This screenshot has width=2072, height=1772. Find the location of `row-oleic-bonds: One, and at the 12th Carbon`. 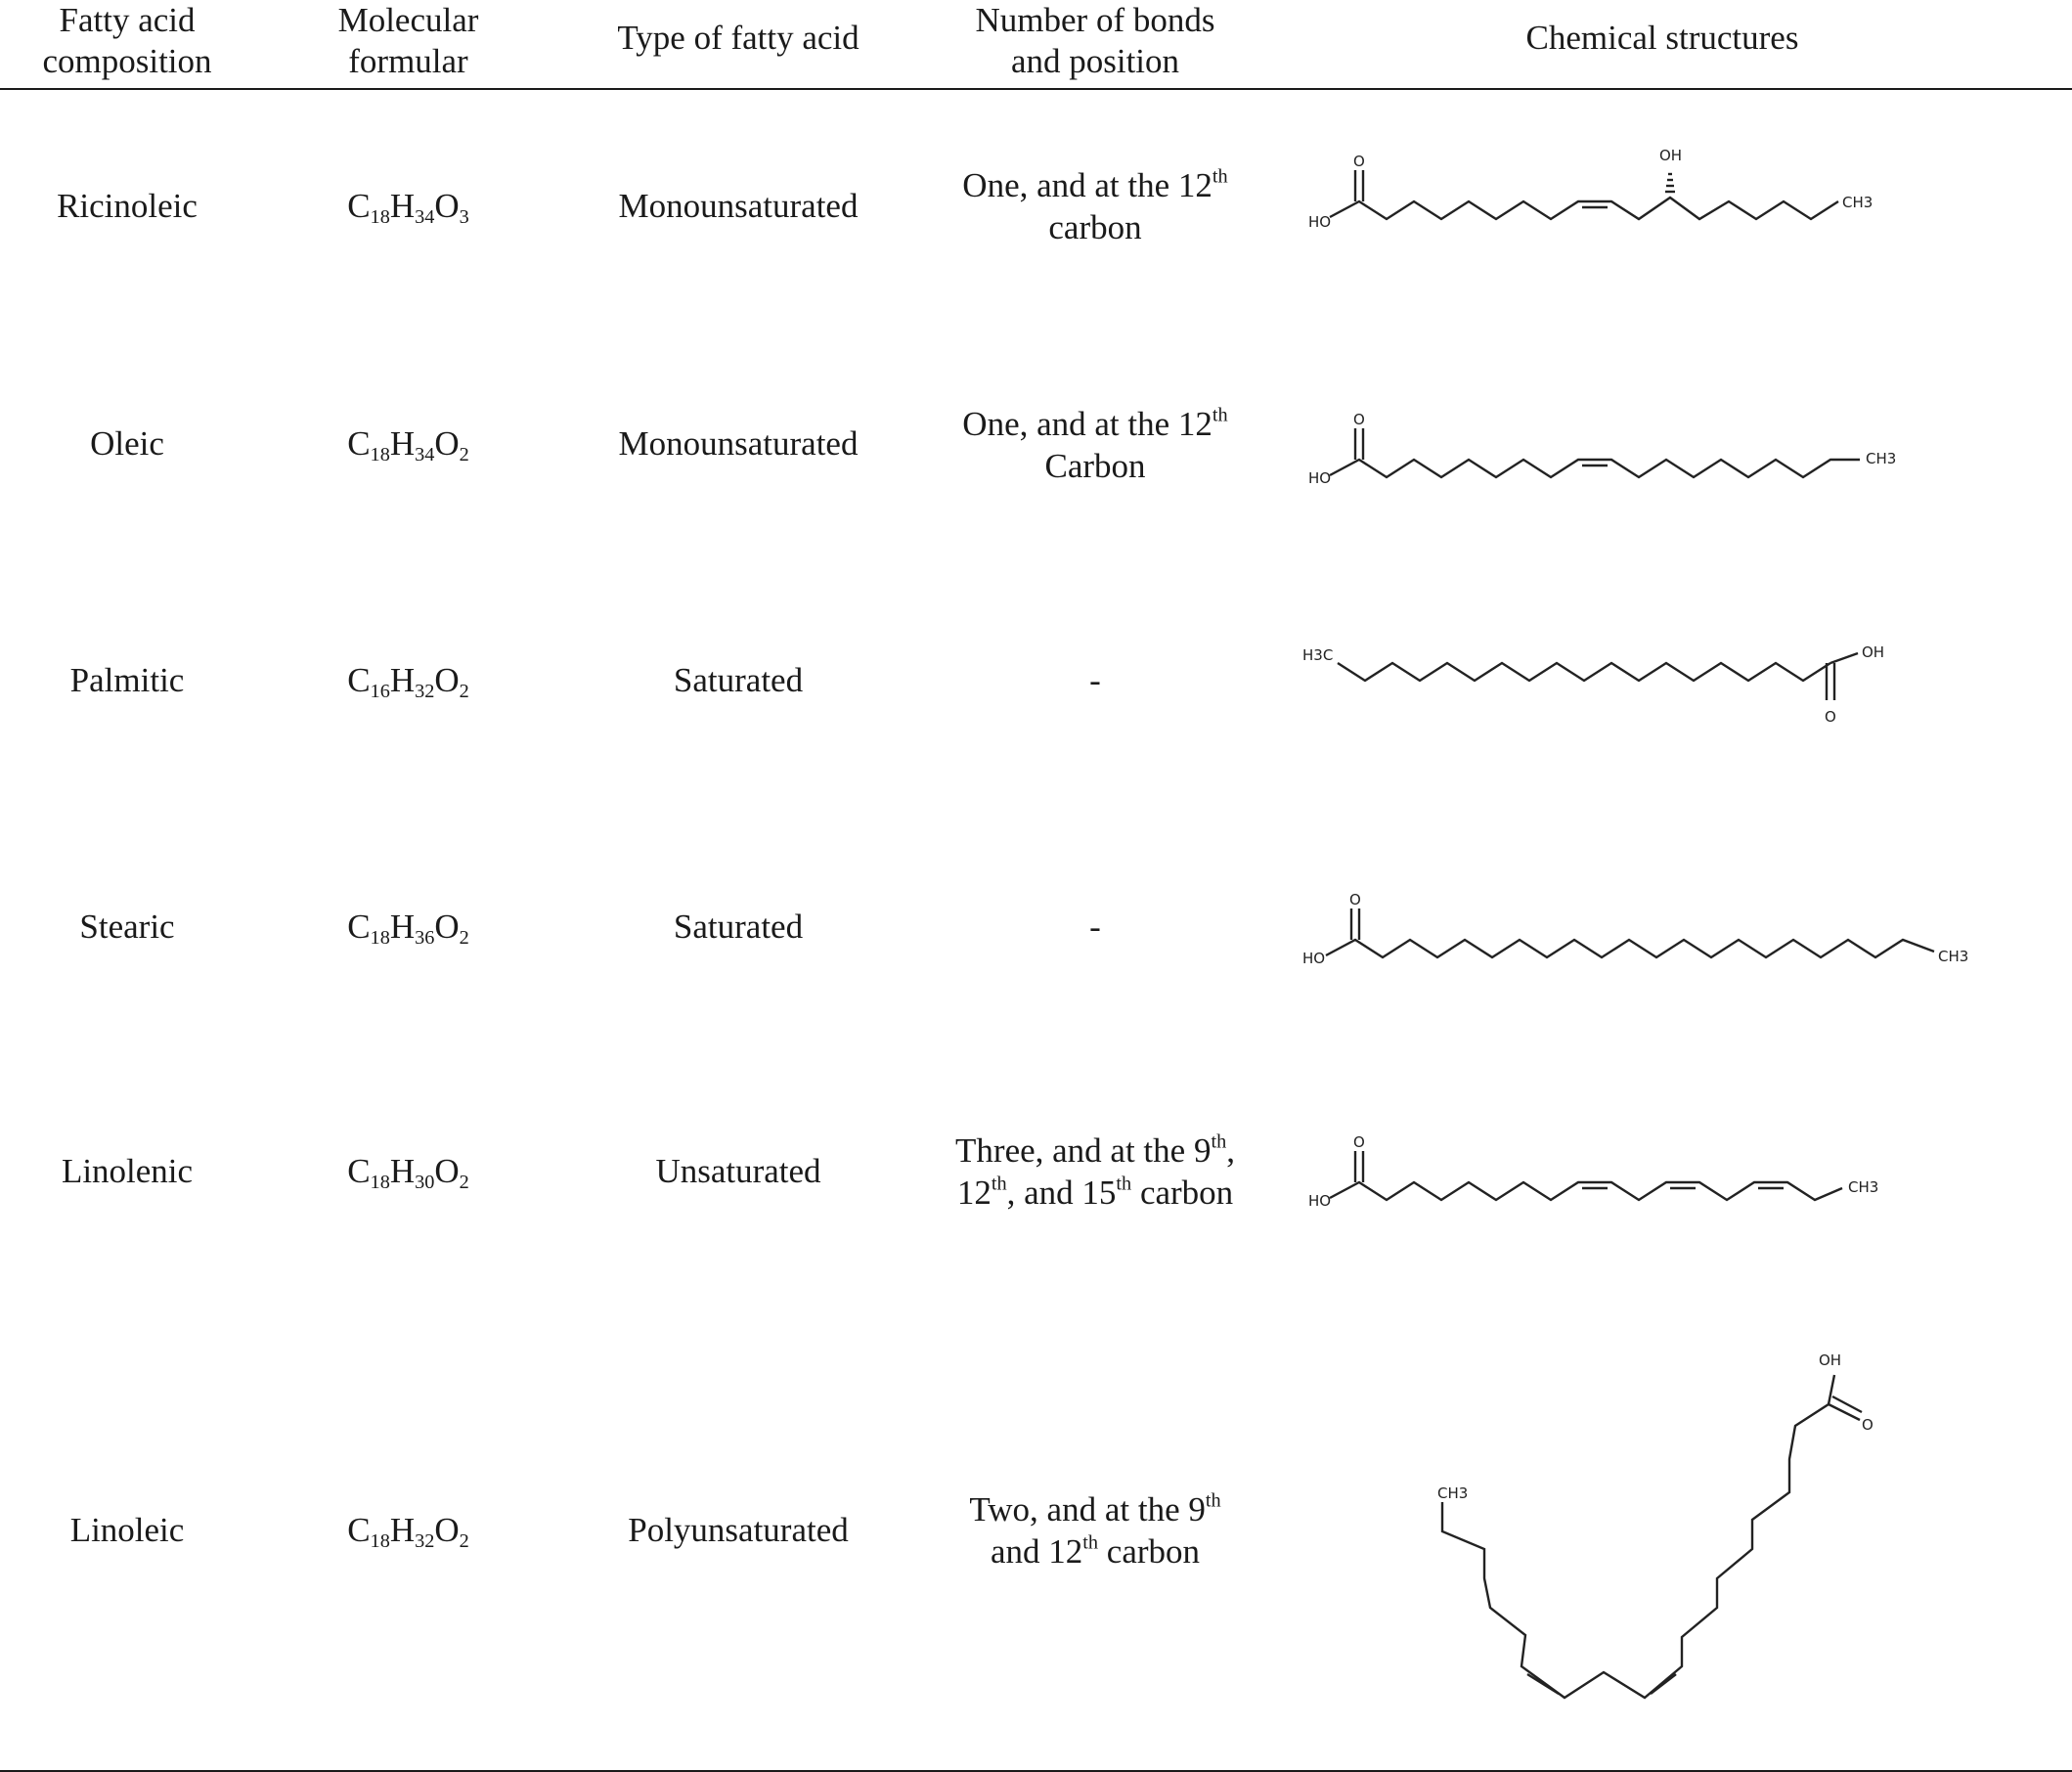

row-oleic-bonds: One, and at the 12th Carbon is located at coordinates (1095, 445).